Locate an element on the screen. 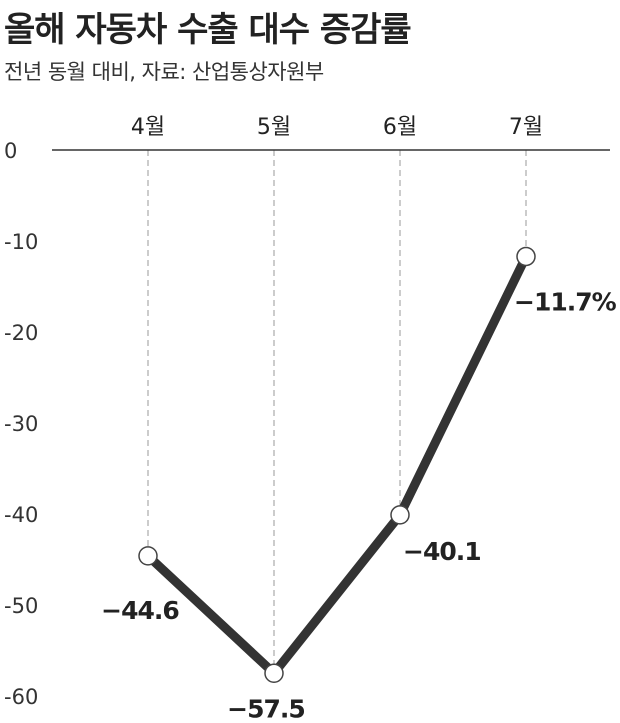 This screenshot has width=620, height=723. y-tick-label: 0 is located at coordinates (10, 151).